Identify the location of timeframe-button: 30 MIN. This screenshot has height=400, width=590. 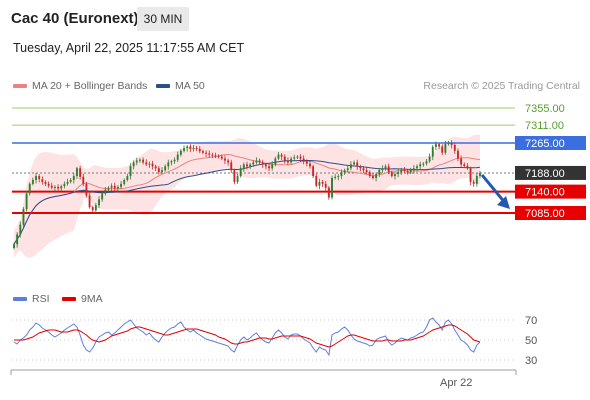
(163, 19).